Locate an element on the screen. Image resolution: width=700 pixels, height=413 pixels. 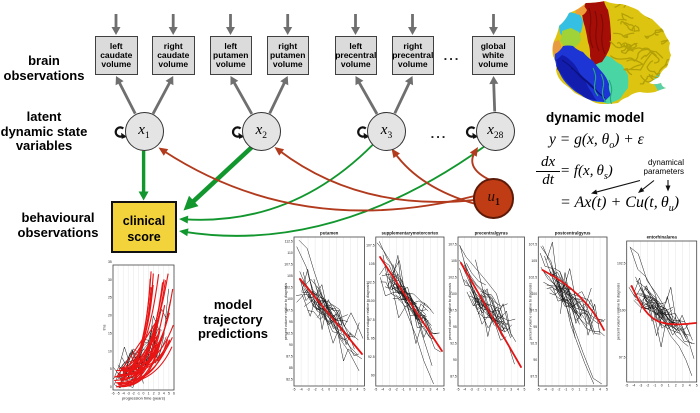
svg-text: entorhinalarea is located at coordinates (662, 237).